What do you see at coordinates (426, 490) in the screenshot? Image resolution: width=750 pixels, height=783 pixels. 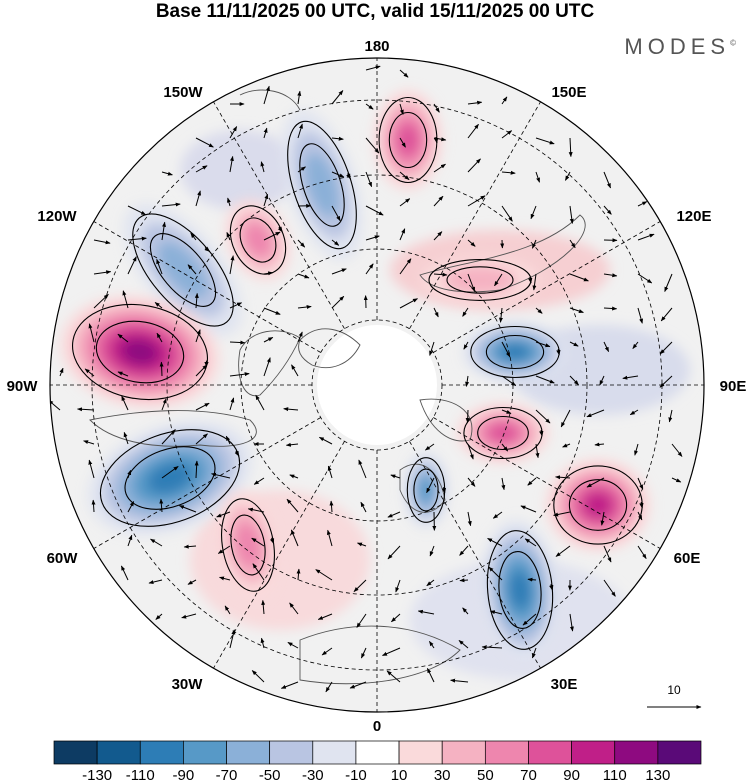 I see `anomaly-center-neg-scandinavia` at bounding box center [426, 490].